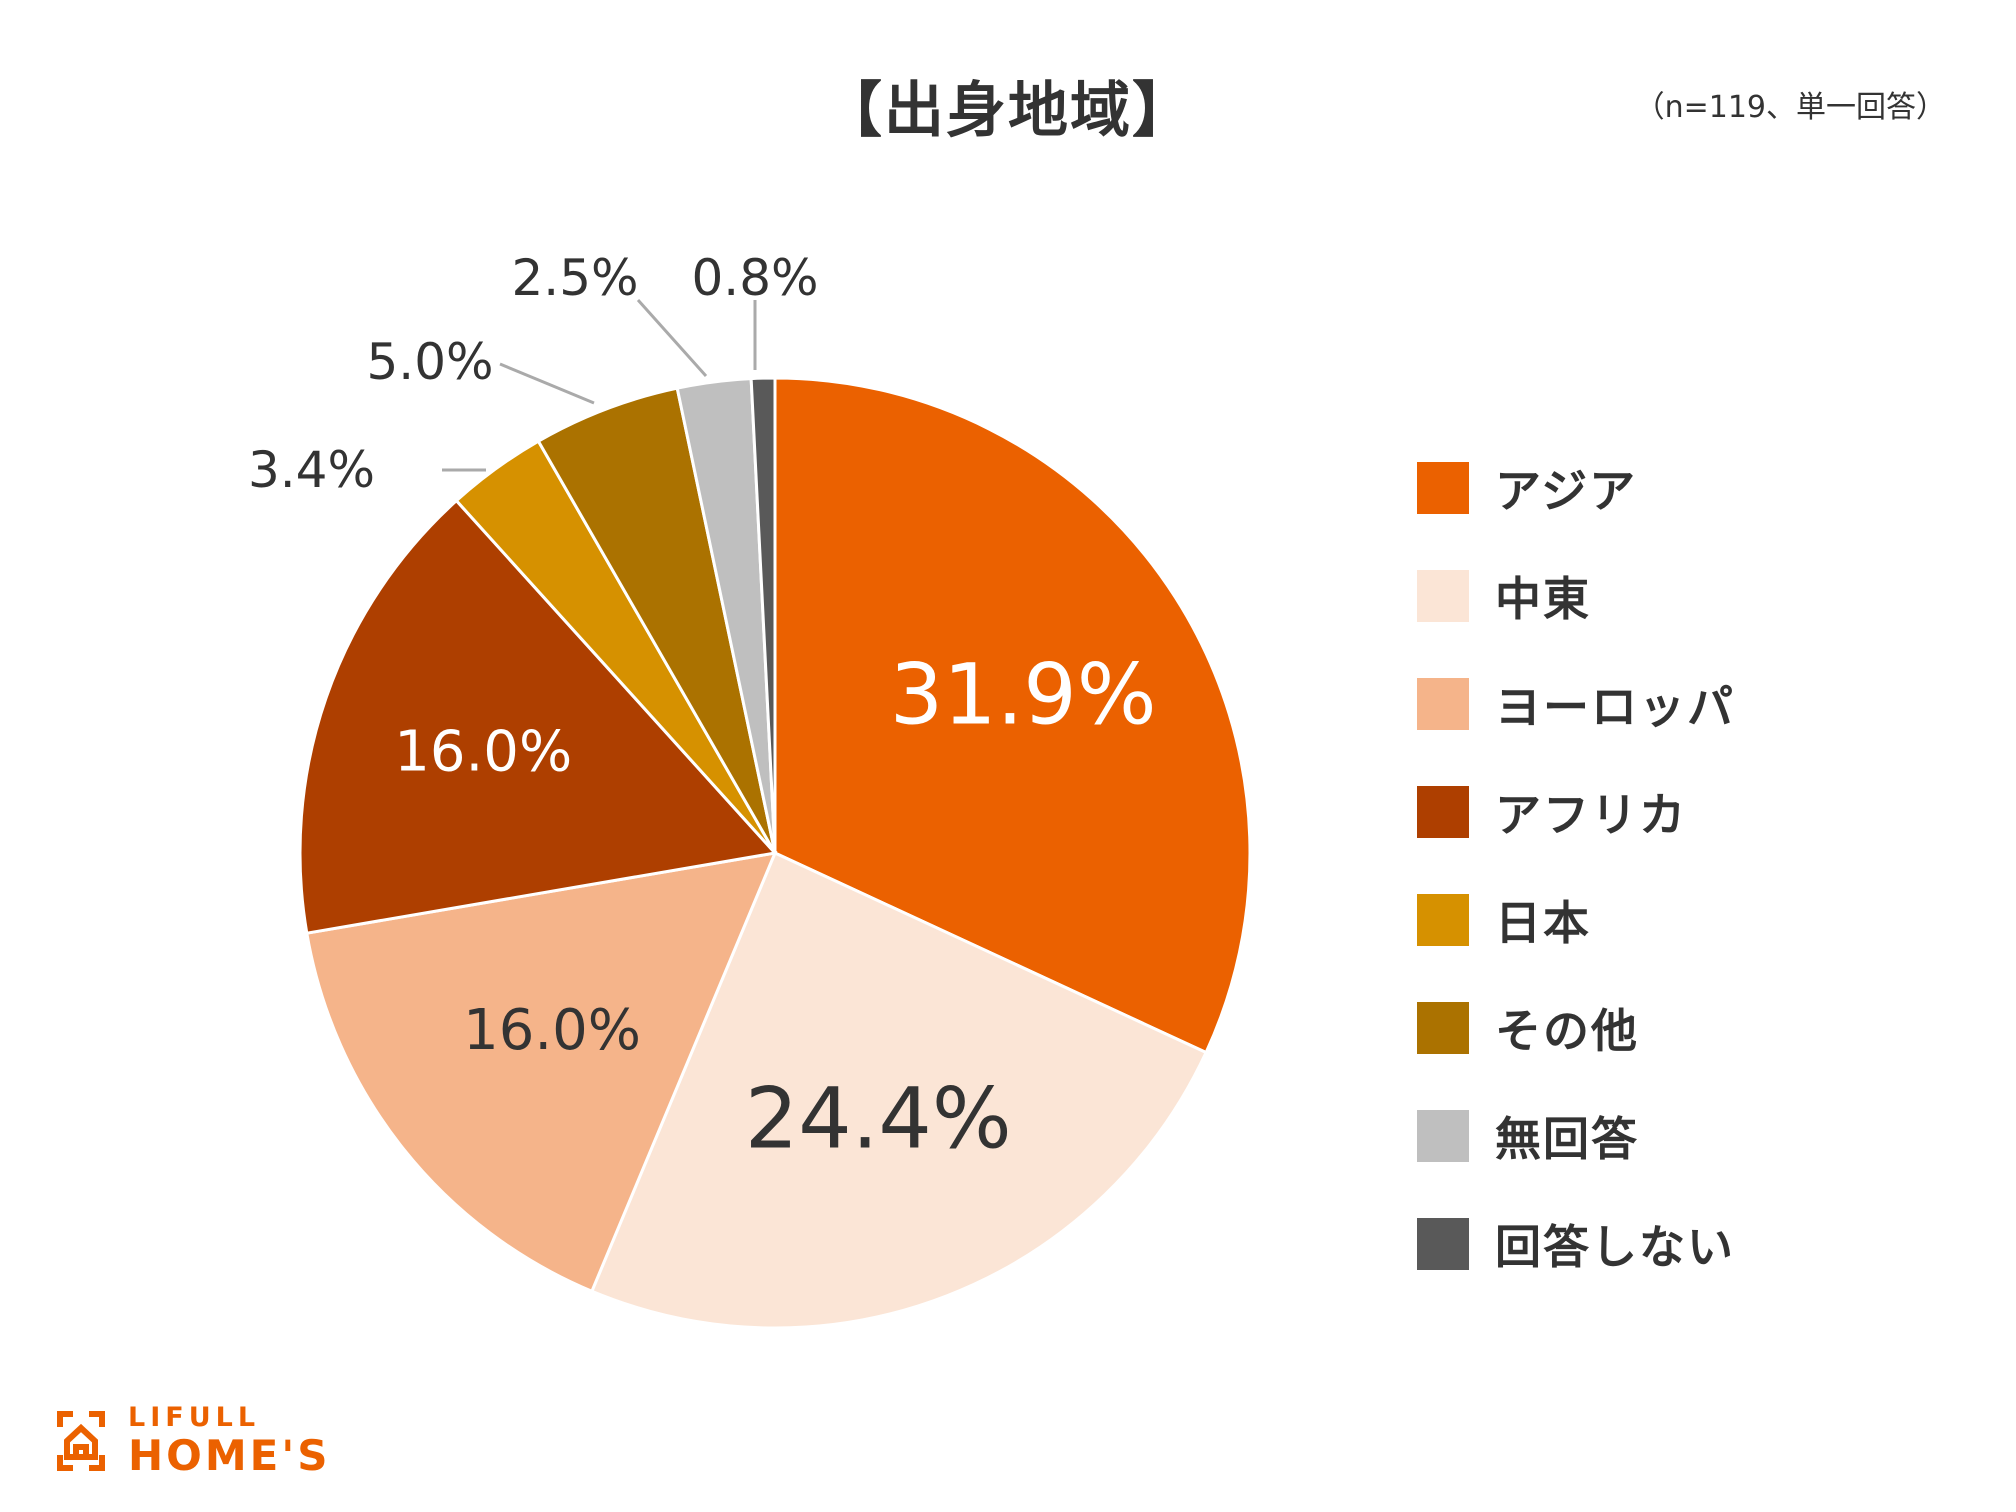 This screenshot has height=1512, width=2016. I want to click on lifull-homes-logo: LIFULL HOME'S, so click(193, 1440).